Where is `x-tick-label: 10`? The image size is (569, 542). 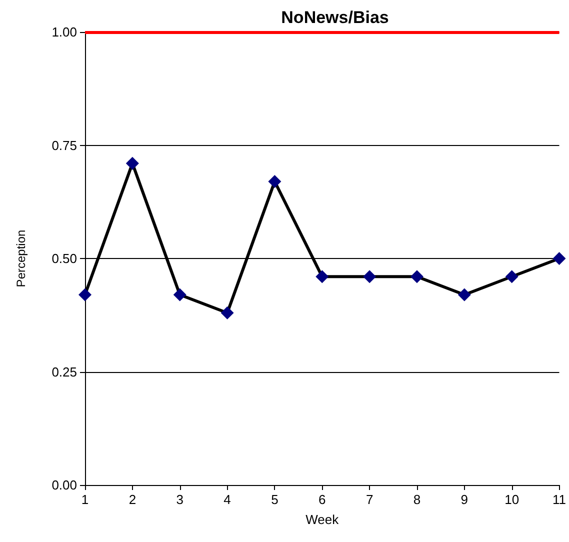
x-tick-label: 10 is located at coordinates (512, 499).